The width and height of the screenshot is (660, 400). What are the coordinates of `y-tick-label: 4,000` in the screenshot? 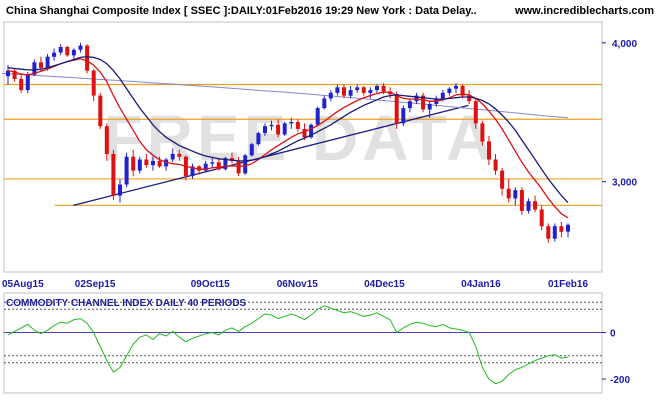 It's located at (624, 44).